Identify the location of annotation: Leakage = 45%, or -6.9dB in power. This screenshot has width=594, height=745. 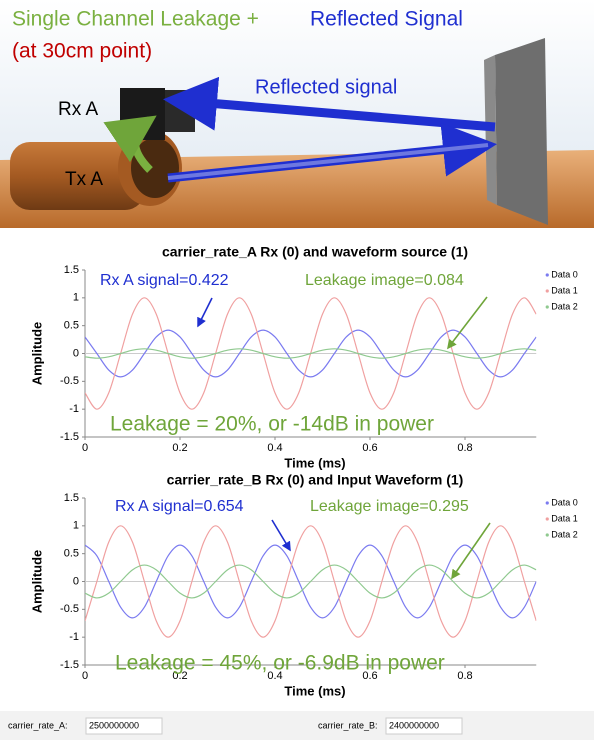
(280, 663).